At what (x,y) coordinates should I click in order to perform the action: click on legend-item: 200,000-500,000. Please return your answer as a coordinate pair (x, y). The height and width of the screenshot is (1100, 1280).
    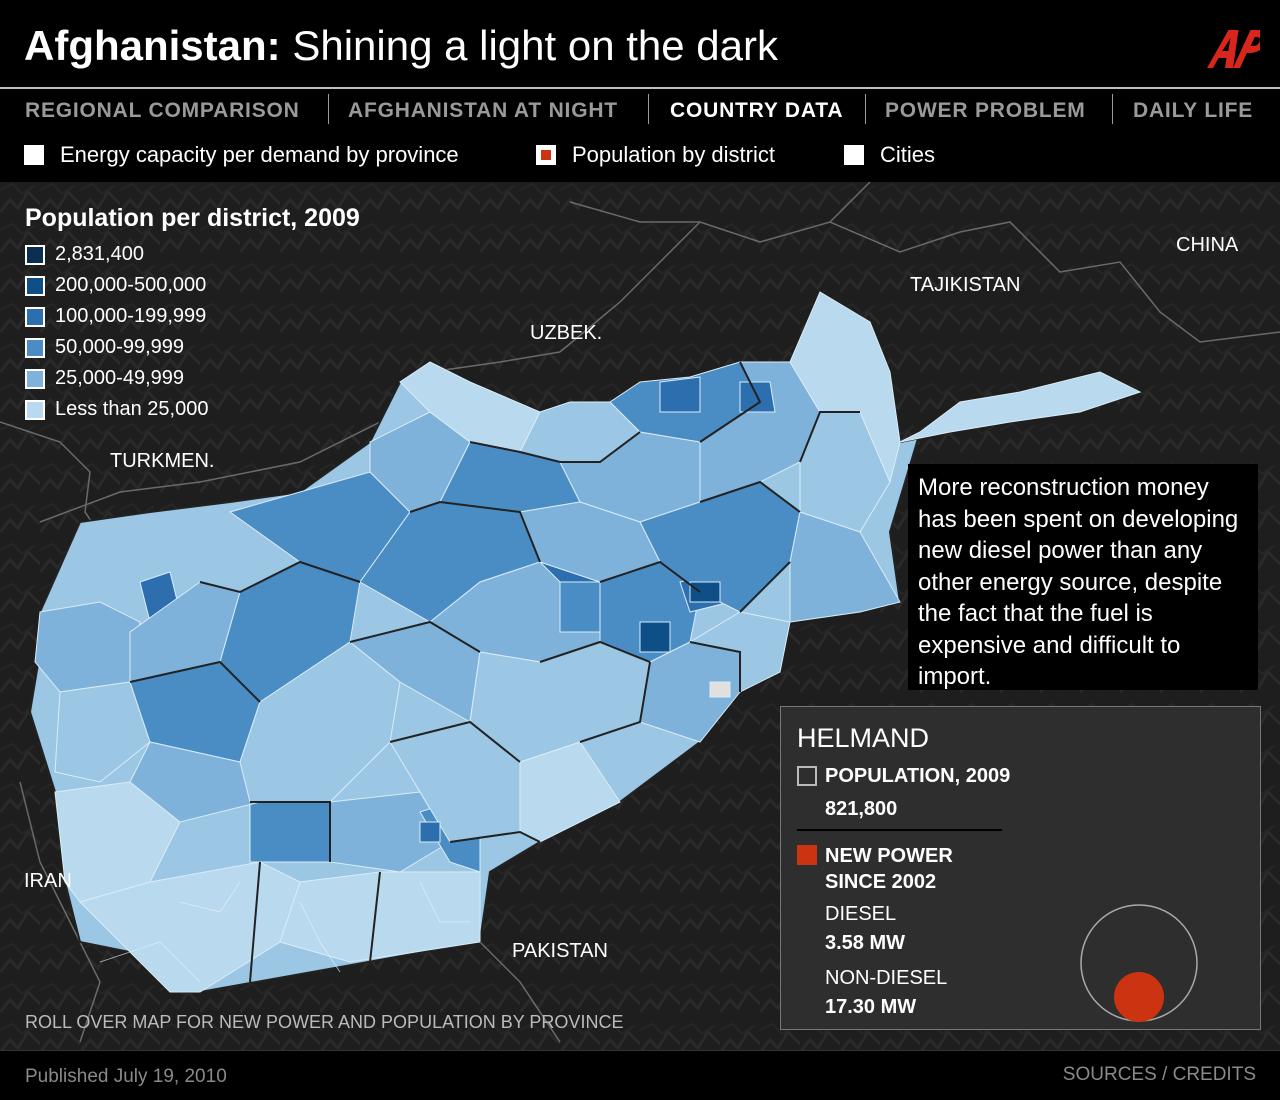
    Looking at the image, I should click on (115, 285).